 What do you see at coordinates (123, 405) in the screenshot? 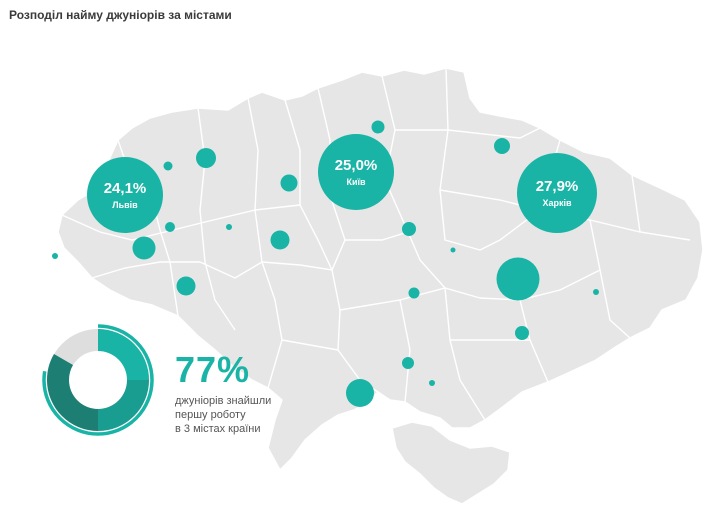
I see `donut-segment-mid` at bounding box center [123, 405].